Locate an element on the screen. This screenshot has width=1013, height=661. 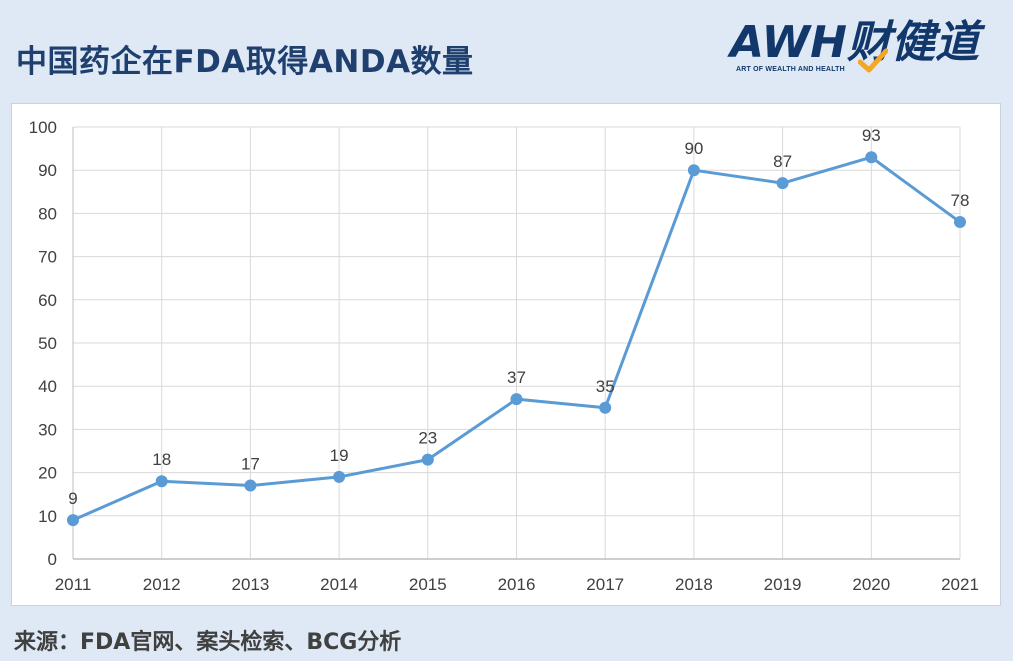
y-tick-label: 40 is located at coordinates (47, 386).